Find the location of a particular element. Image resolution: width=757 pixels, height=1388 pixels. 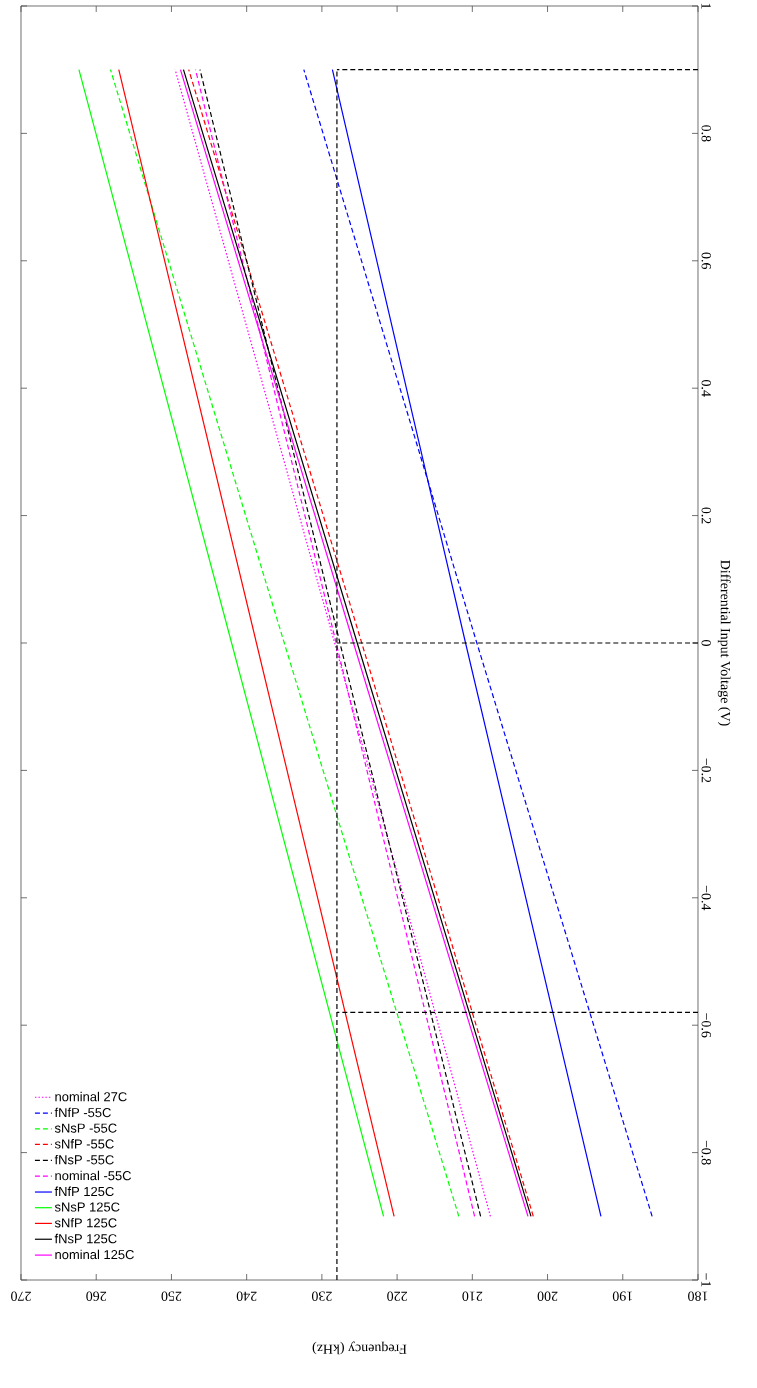

y-tick-label: 1 is located at coordinates (706, 6).